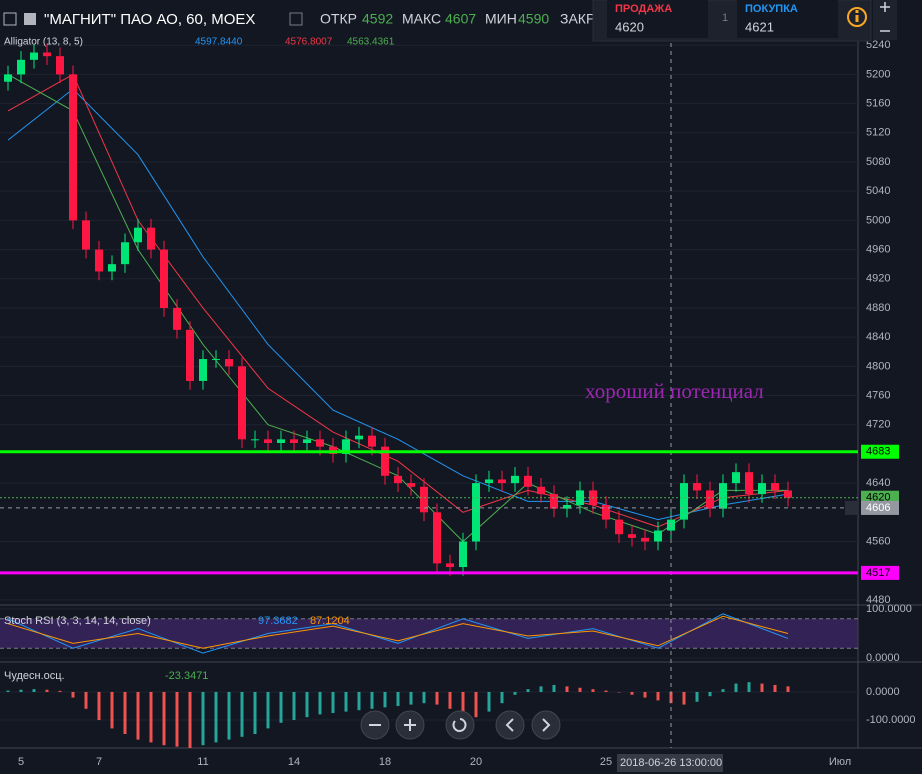  I want to click on settings-icon, so click(296, 19).